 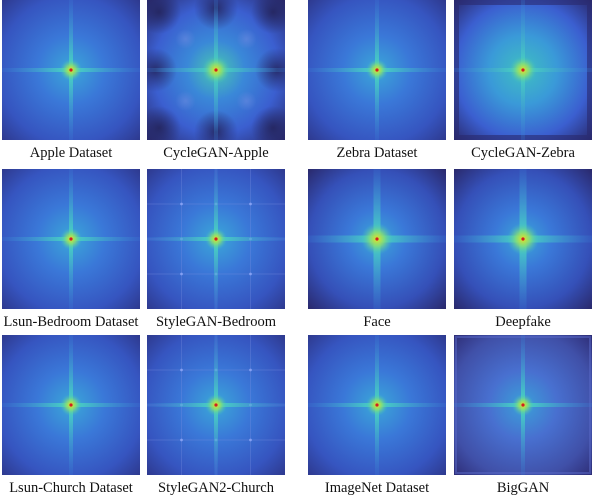 I want to click on panel-caption: StyleGAN-Bedroom, so click(x=215, y=322).